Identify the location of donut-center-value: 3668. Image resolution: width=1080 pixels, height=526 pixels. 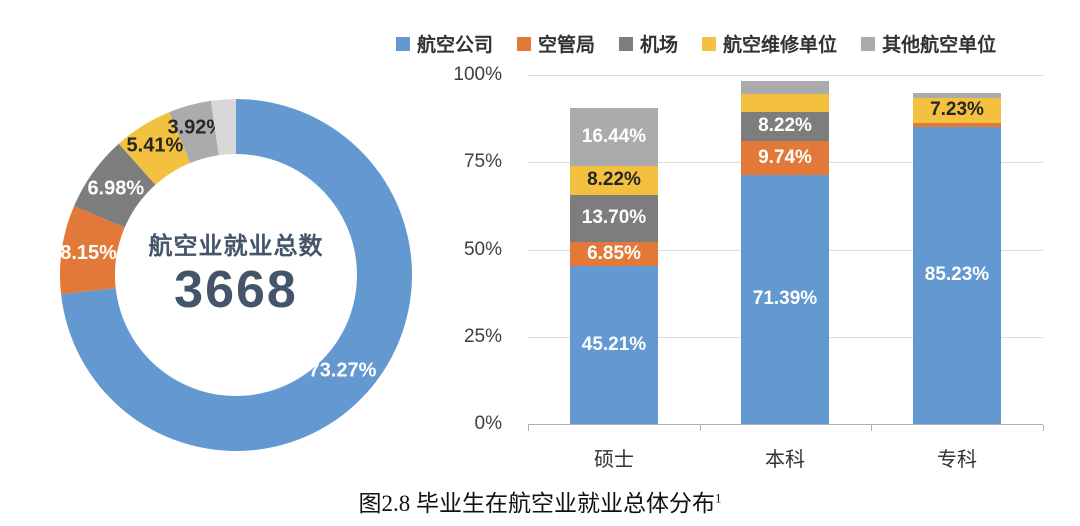
(236, 290).